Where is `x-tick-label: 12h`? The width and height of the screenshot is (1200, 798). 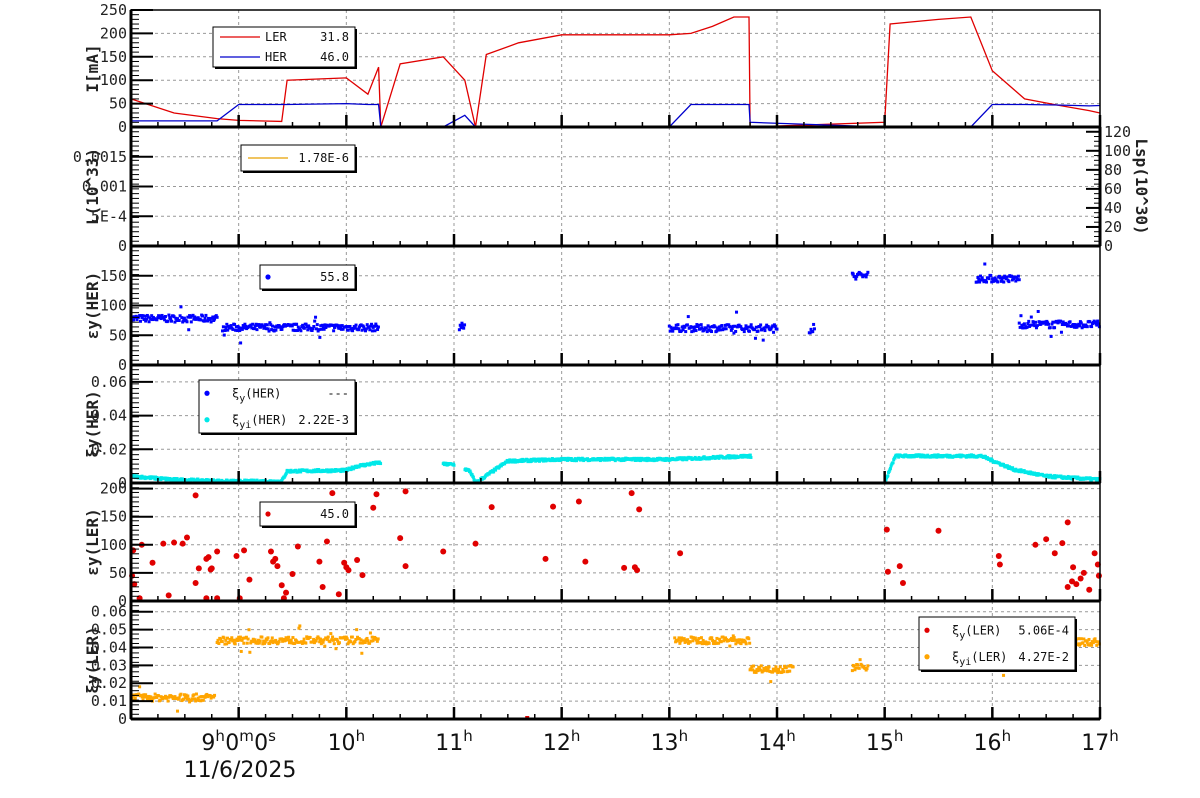
x-tick-label: 12h is located at coordinates (562, 741).